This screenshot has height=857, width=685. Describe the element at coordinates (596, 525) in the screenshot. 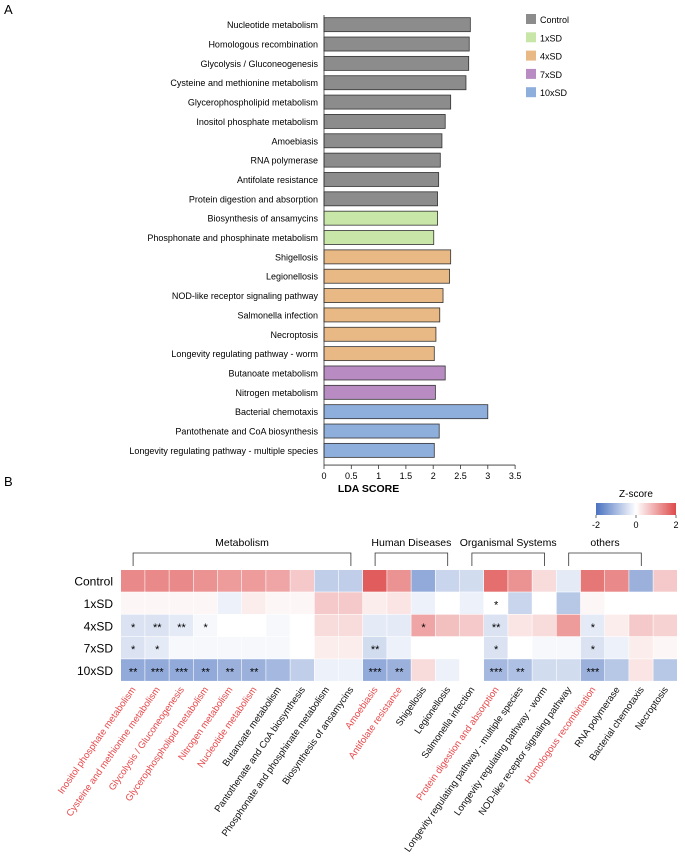

I see `colorbar-tick-label: -2` at that location.